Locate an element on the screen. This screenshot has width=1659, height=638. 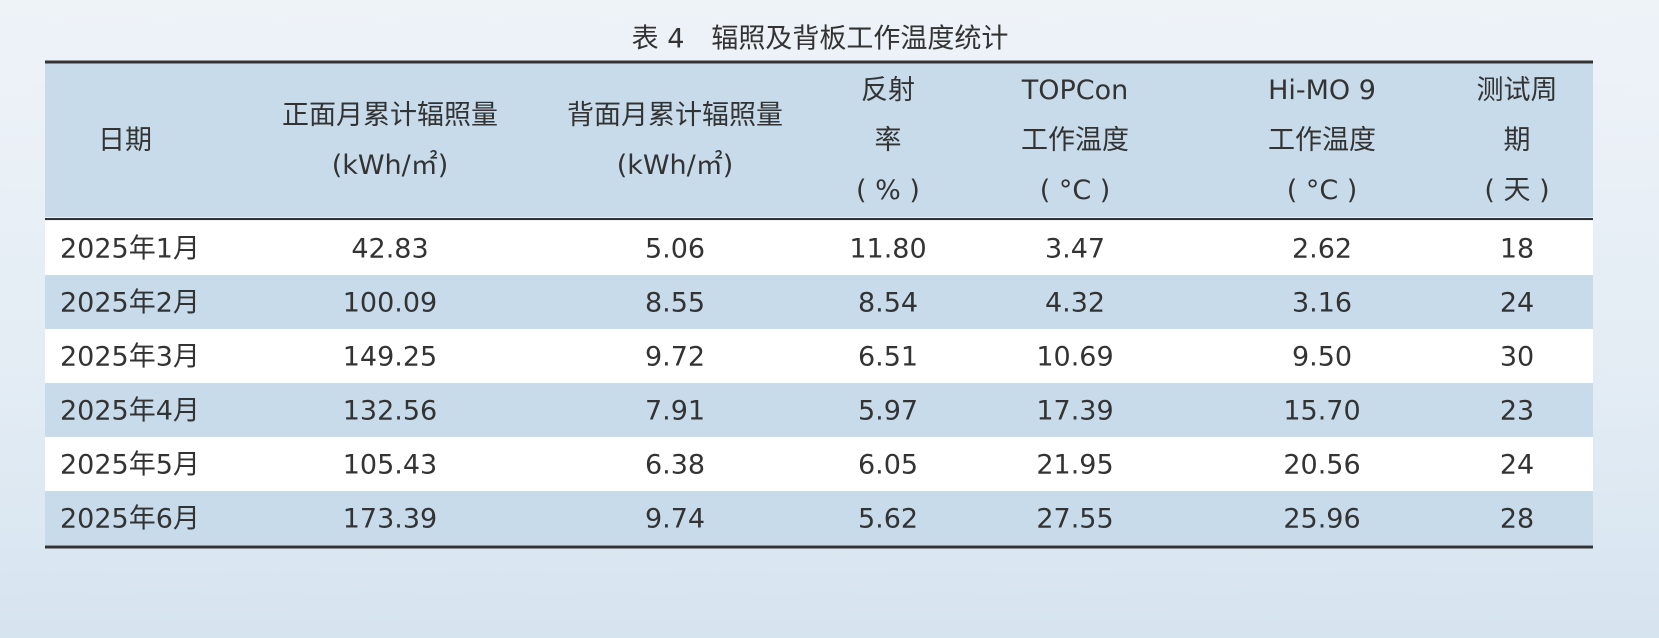
table-cell: 6.38 is located at coordinates (675, 465).